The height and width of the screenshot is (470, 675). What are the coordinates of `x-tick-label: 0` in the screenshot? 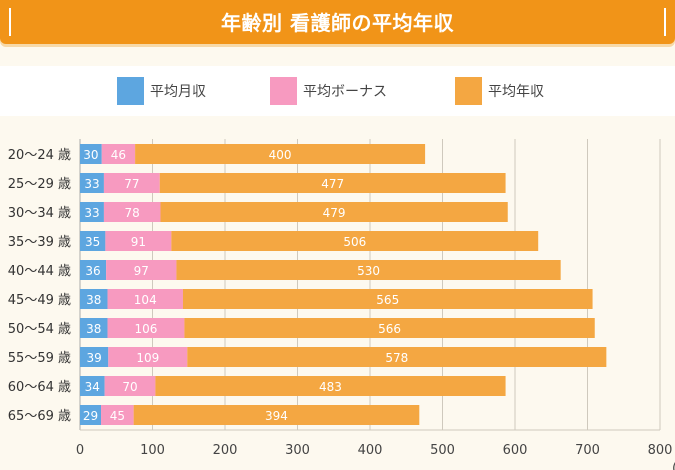 It's located at (80, 450).